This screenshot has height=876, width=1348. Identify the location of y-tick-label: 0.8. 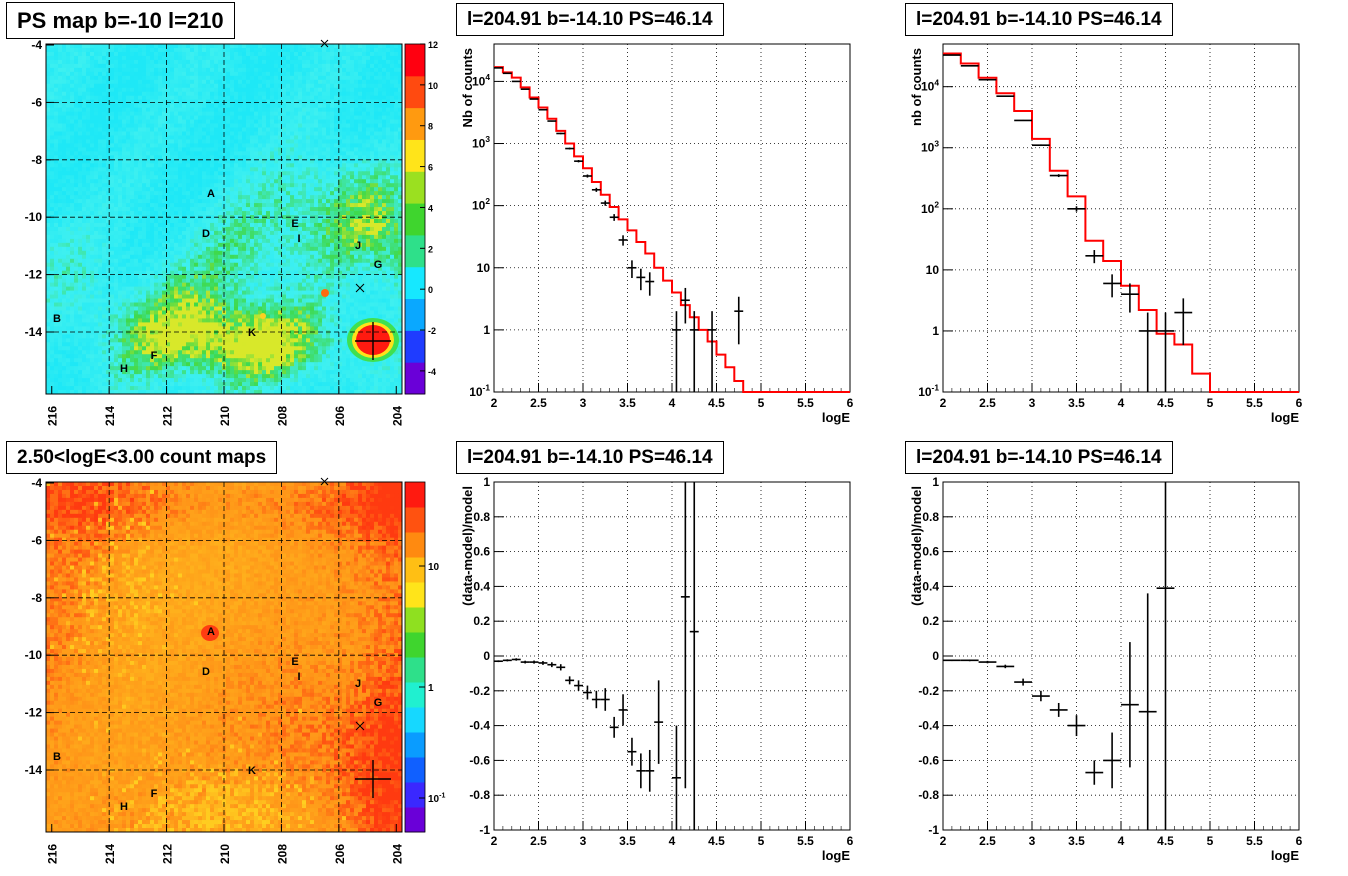
(481, 517).